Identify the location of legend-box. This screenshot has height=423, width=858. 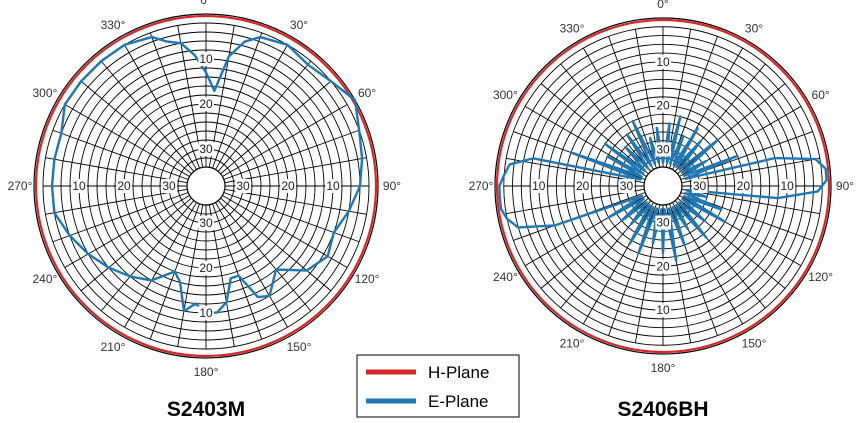
(438, 386).